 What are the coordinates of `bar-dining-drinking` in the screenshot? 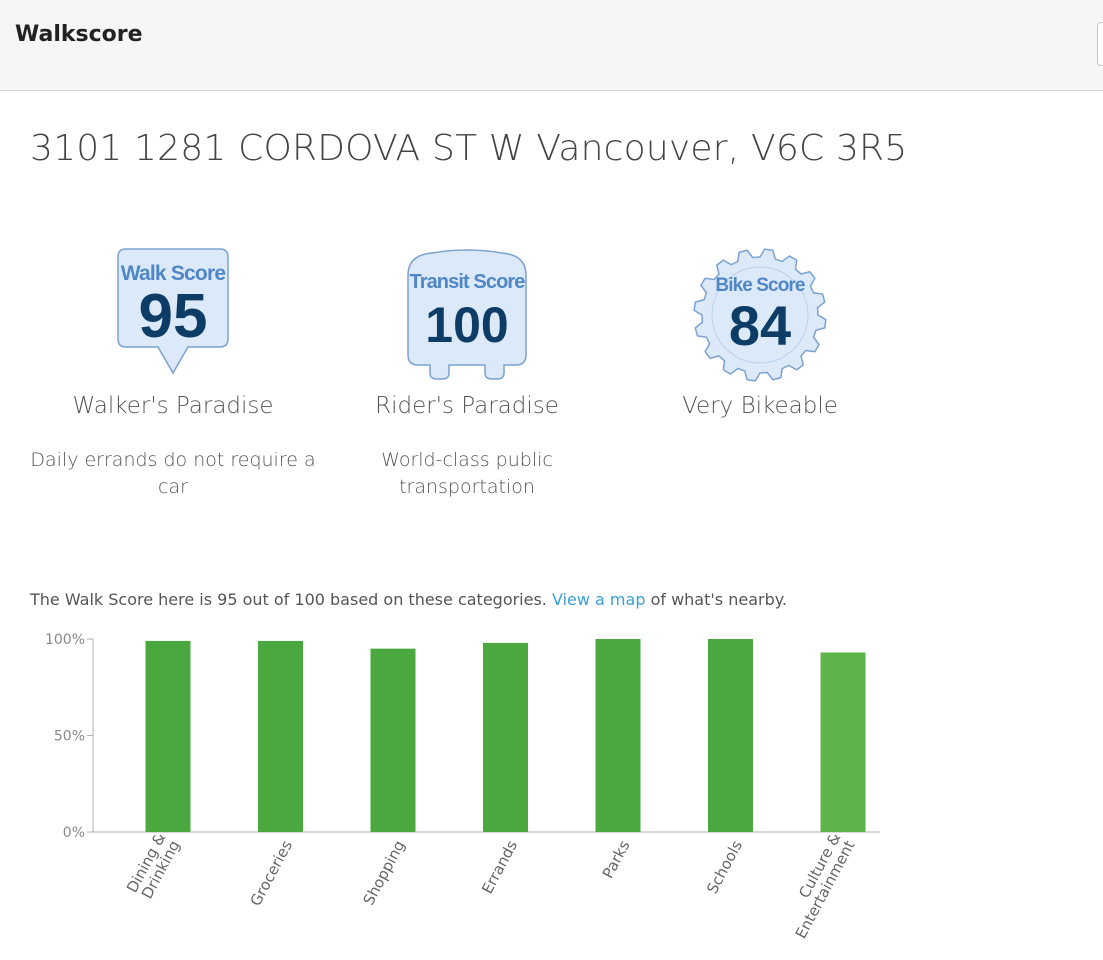 It's located at (168, 736).